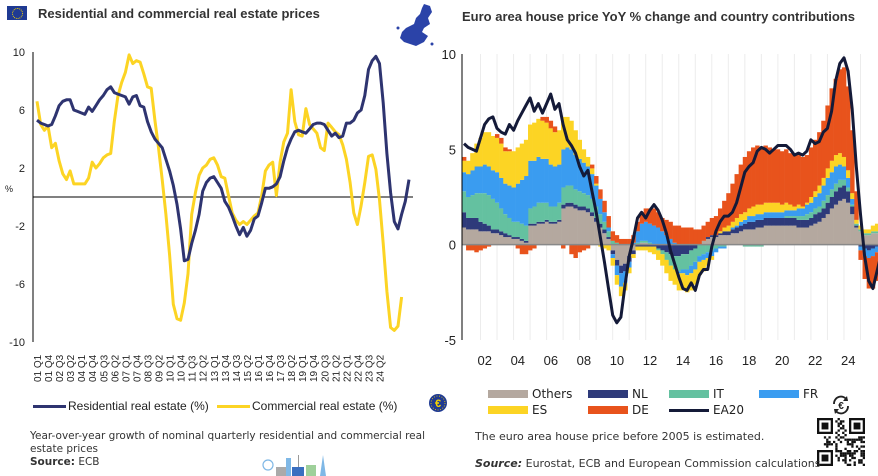 The width and height of the screenshot is (878, 476). What do you see at coordinates (508, 410) in the screenshot?
I see `legend-swatch-es` at bounding box center [508, 410].